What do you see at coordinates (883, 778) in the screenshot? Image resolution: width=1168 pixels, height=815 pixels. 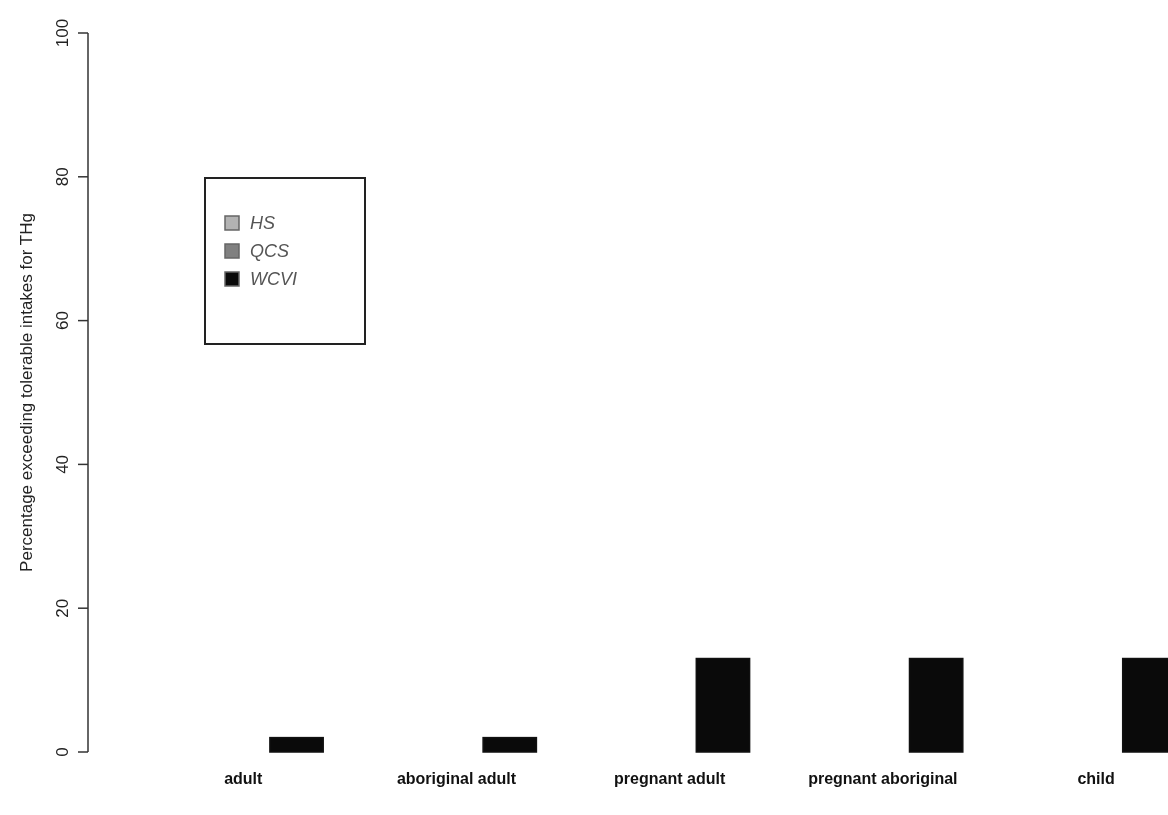 I see `x-tick-label: pregnant aboriginal` at bounding box center [883, 778].